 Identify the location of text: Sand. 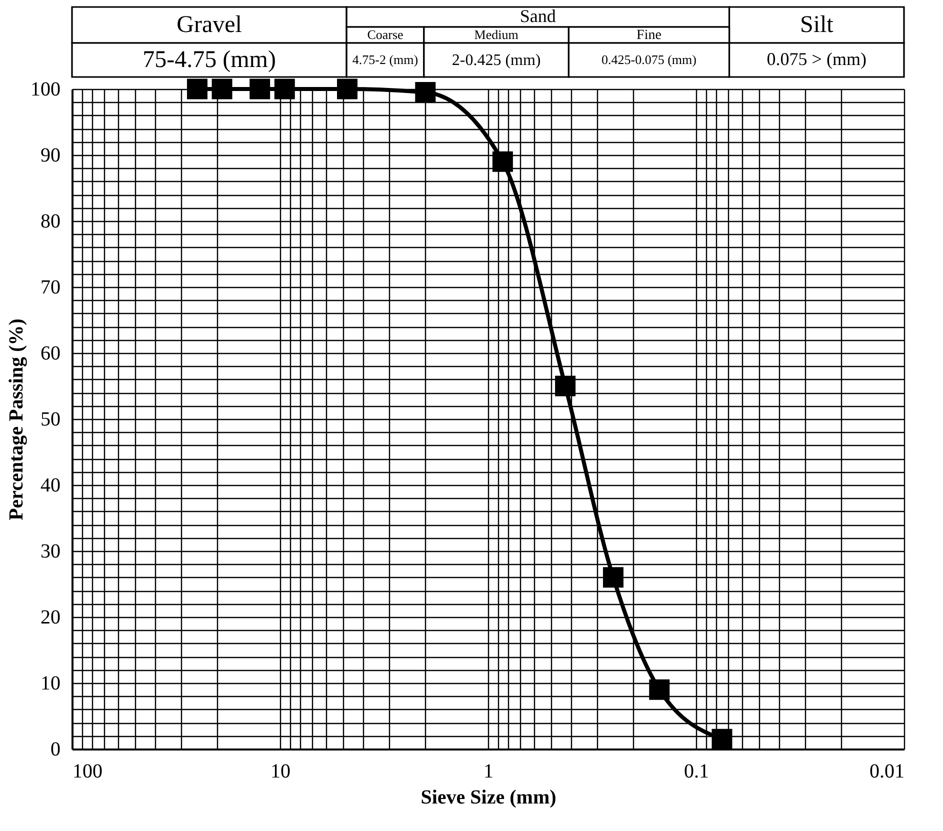
(538, 16).